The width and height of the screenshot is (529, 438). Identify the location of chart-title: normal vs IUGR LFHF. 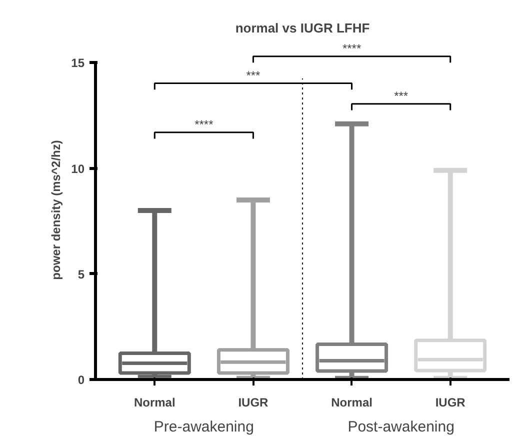
(302, 28).